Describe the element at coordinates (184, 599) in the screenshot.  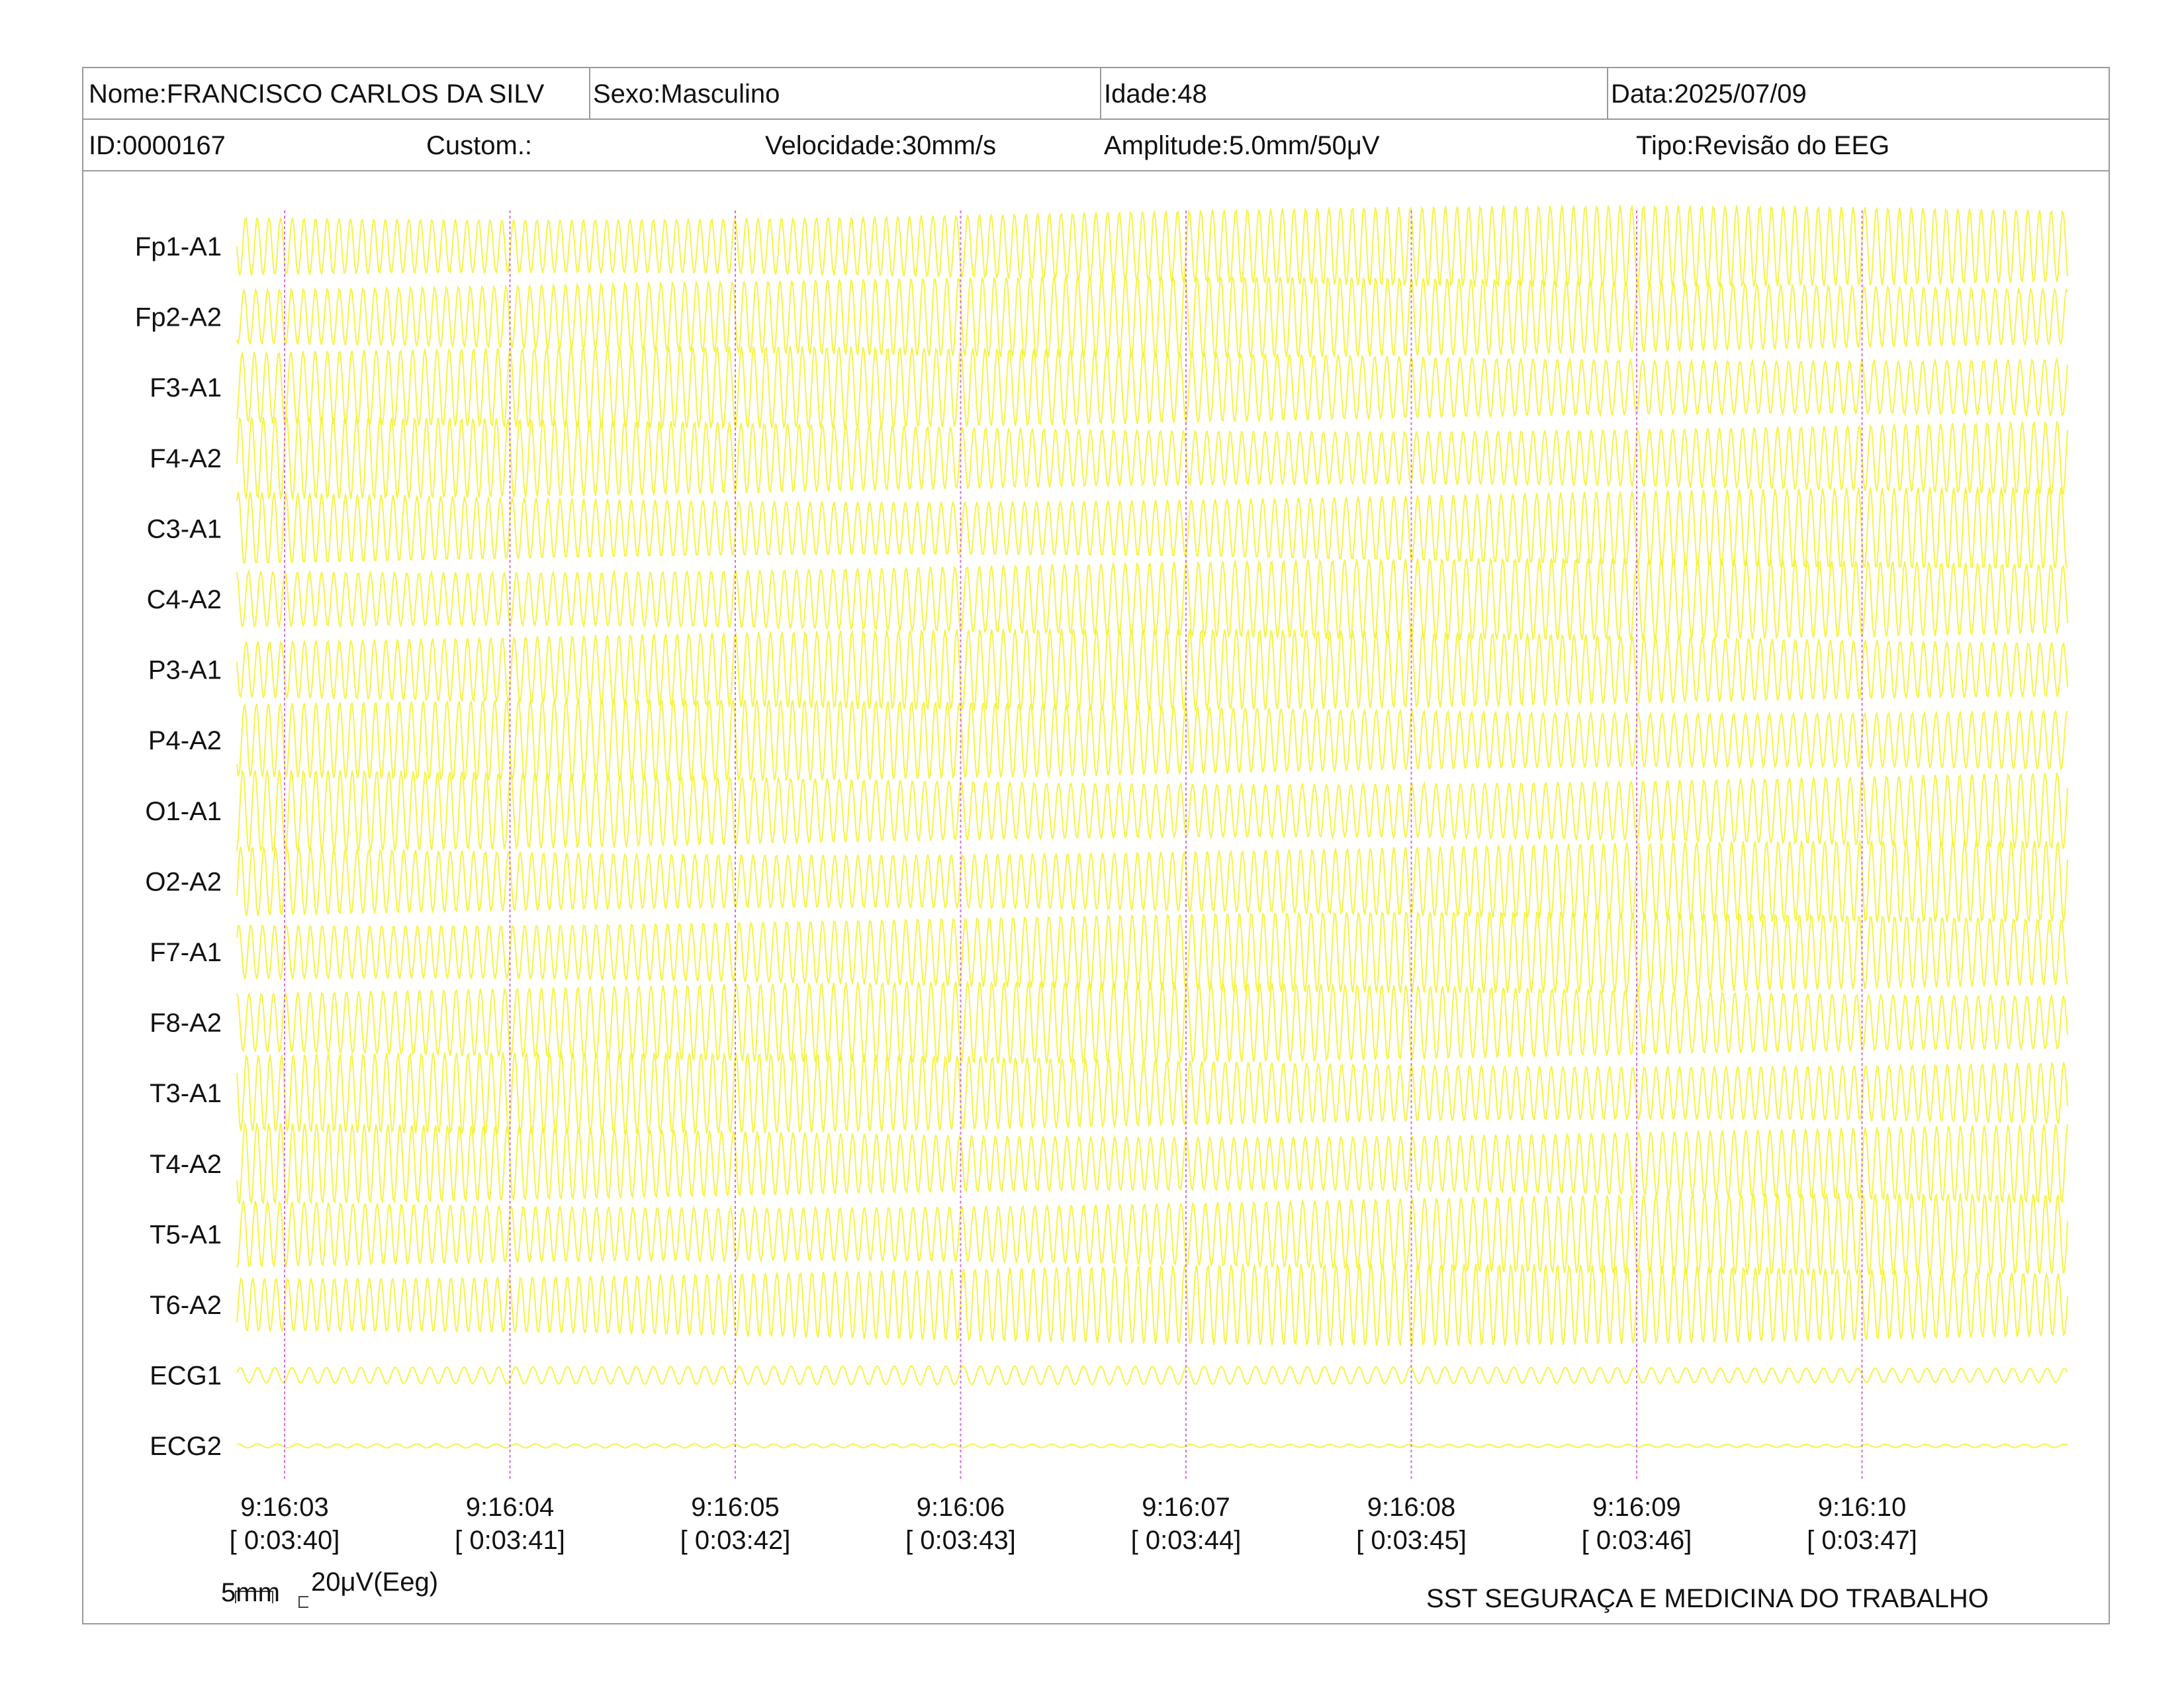
I see `channel-label: C4-A2` at that location.